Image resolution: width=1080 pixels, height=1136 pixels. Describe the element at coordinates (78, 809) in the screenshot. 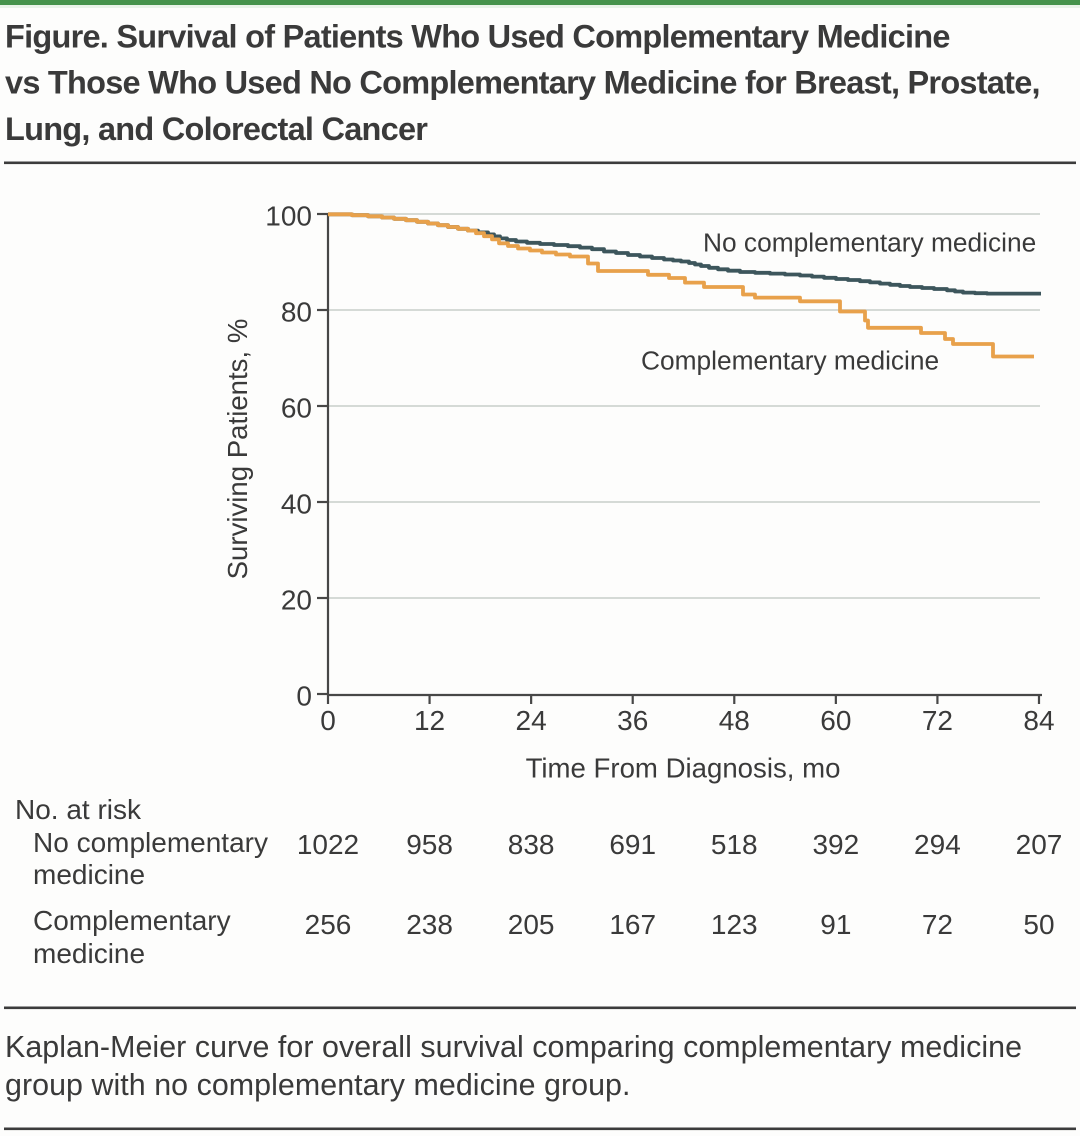

I see `svg-text: No. at risk` at that location.